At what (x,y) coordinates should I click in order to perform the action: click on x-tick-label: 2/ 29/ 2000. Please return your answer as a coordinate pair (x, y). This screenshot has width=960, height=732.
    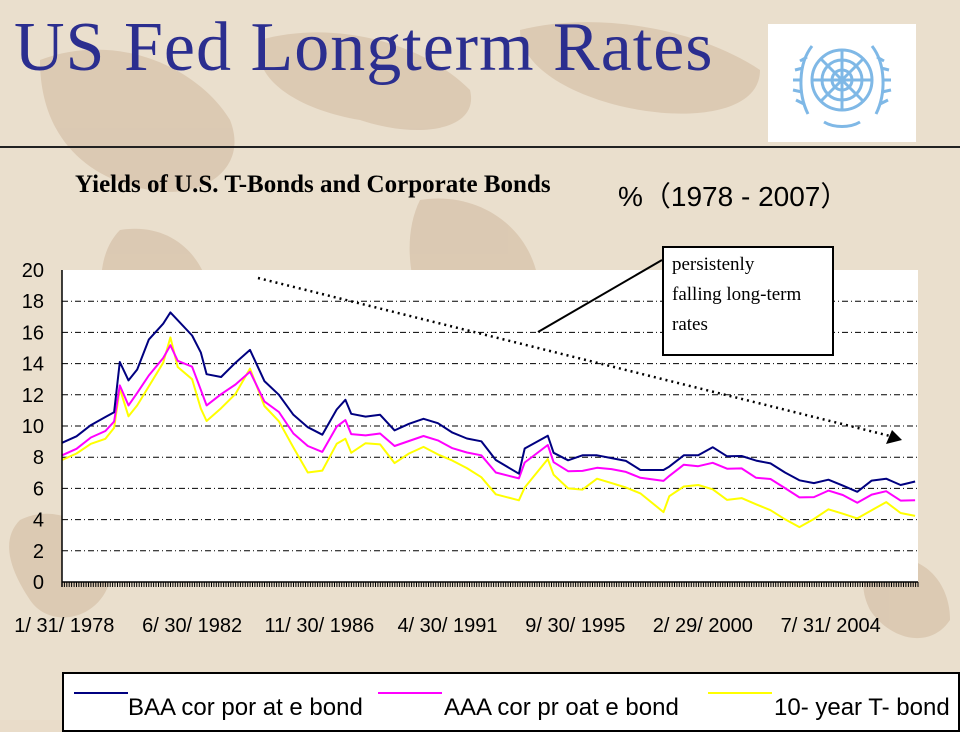
    Looking at the image, I should click on (703, 626).